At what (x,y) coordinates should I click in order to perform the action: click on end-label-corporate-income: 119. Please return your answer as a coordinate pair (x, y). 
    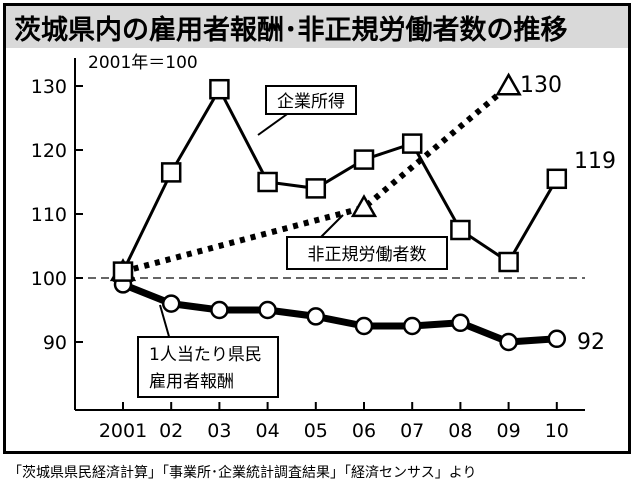
    Looking at the image, I should click on (595, 161).